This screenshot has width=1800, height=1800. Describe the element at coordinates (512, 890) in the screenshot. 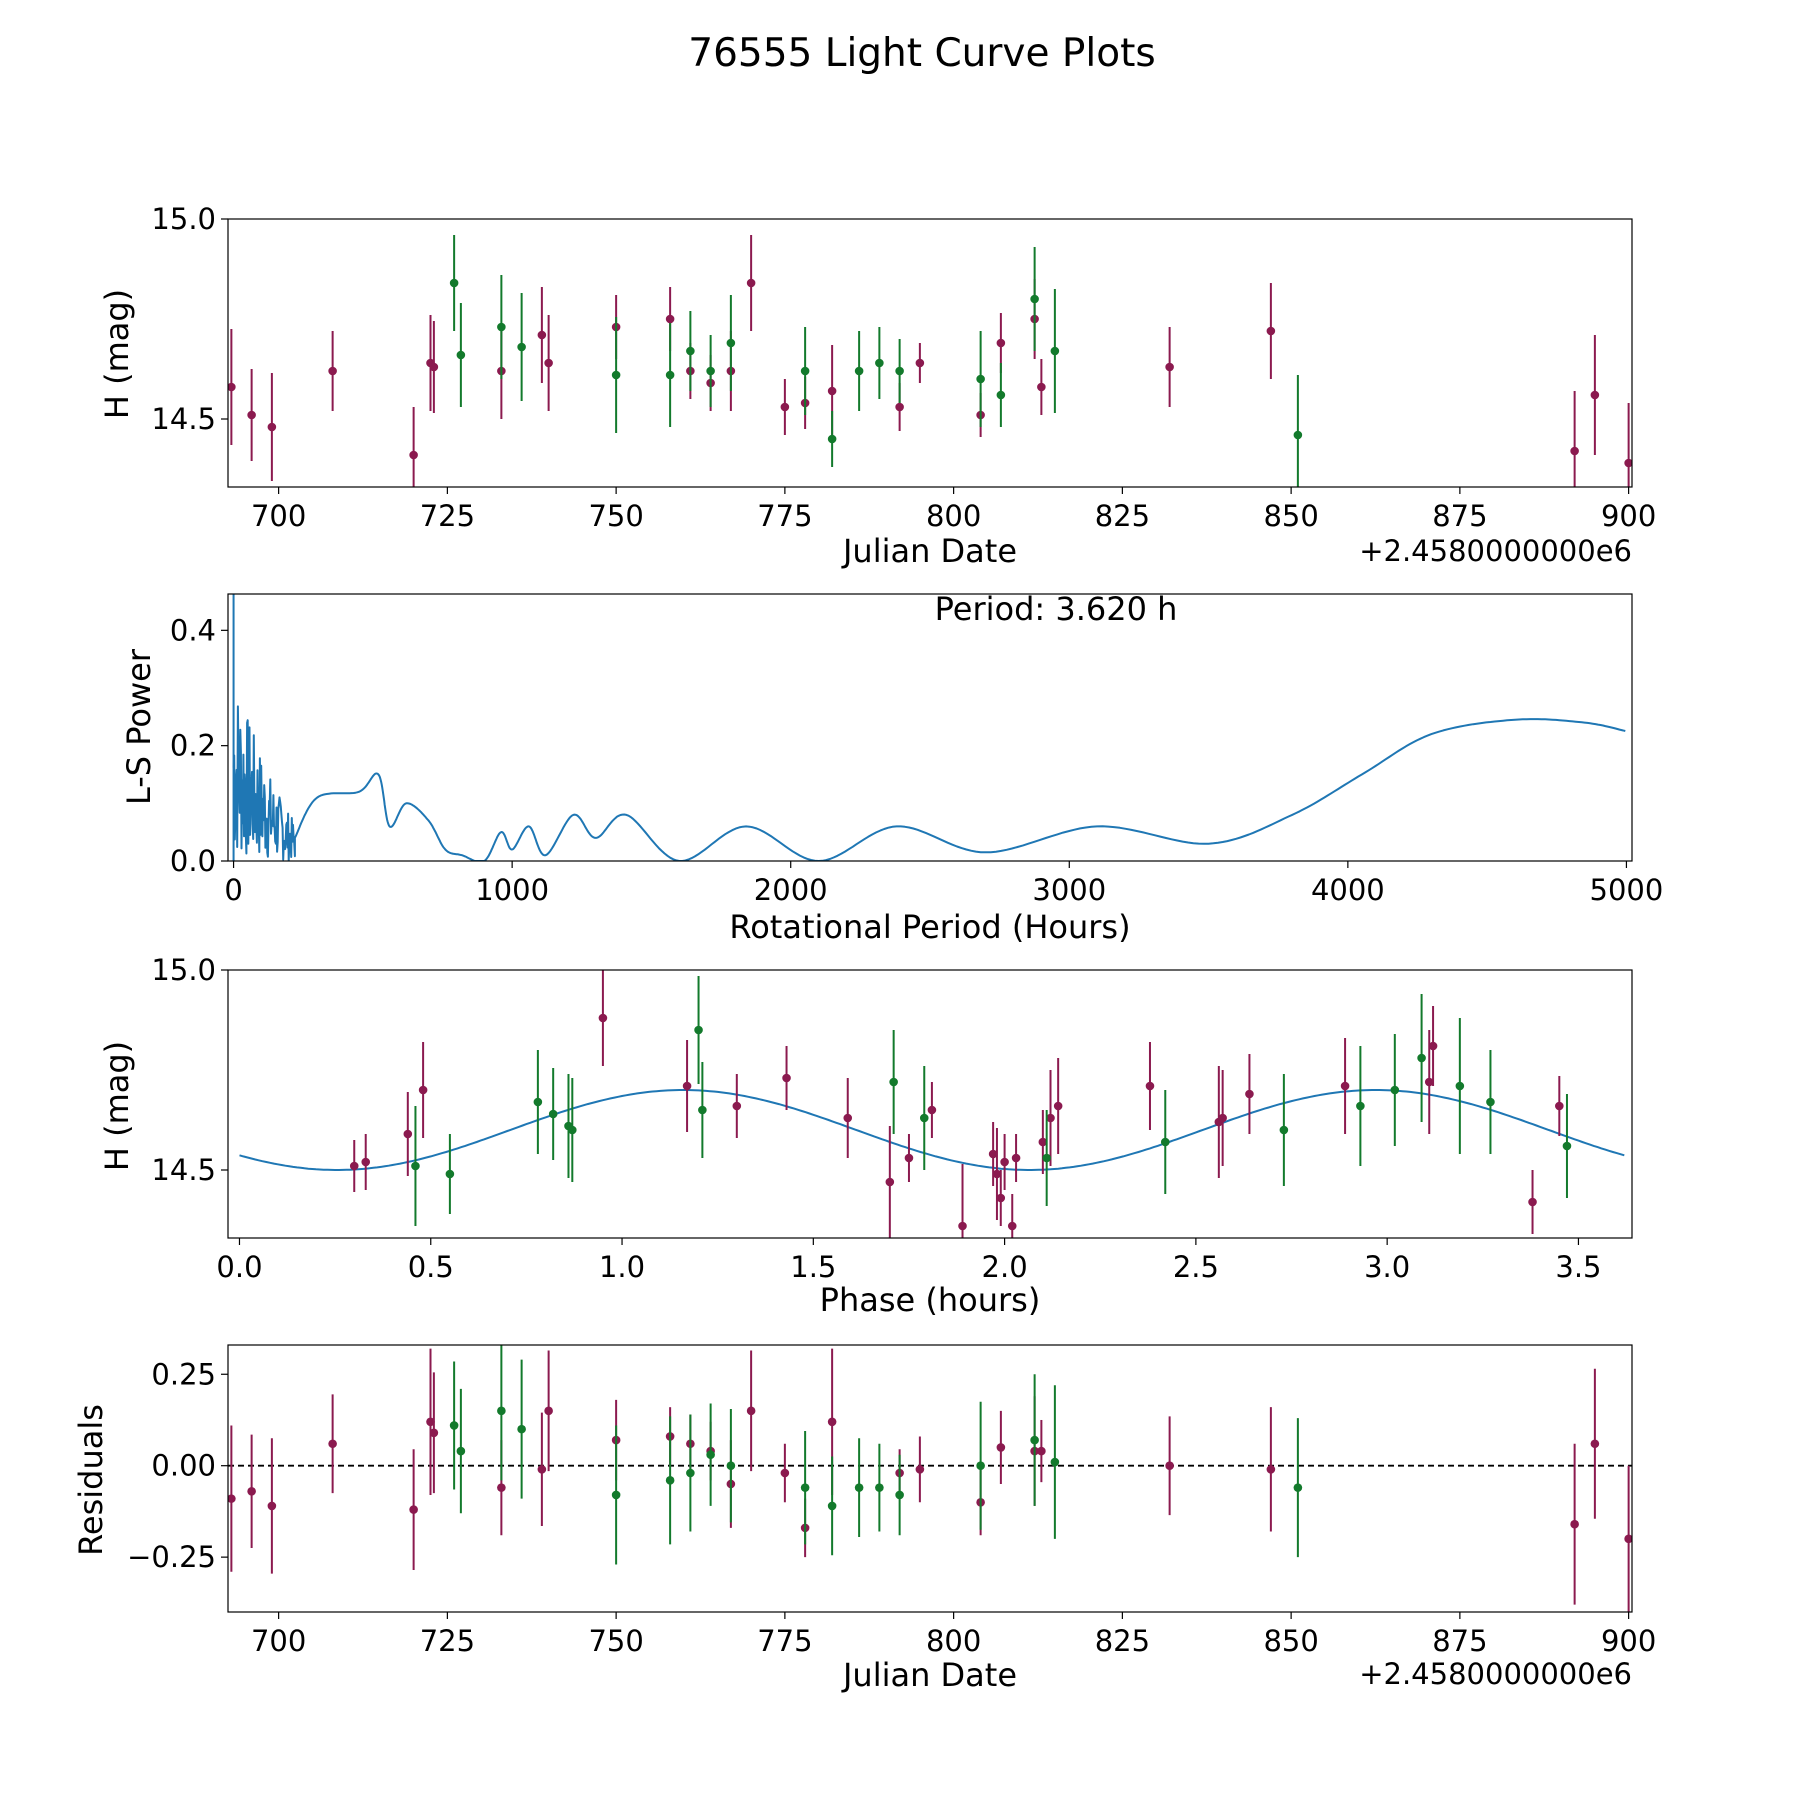

I see `panel2-xtick-label: 1000` at that location.